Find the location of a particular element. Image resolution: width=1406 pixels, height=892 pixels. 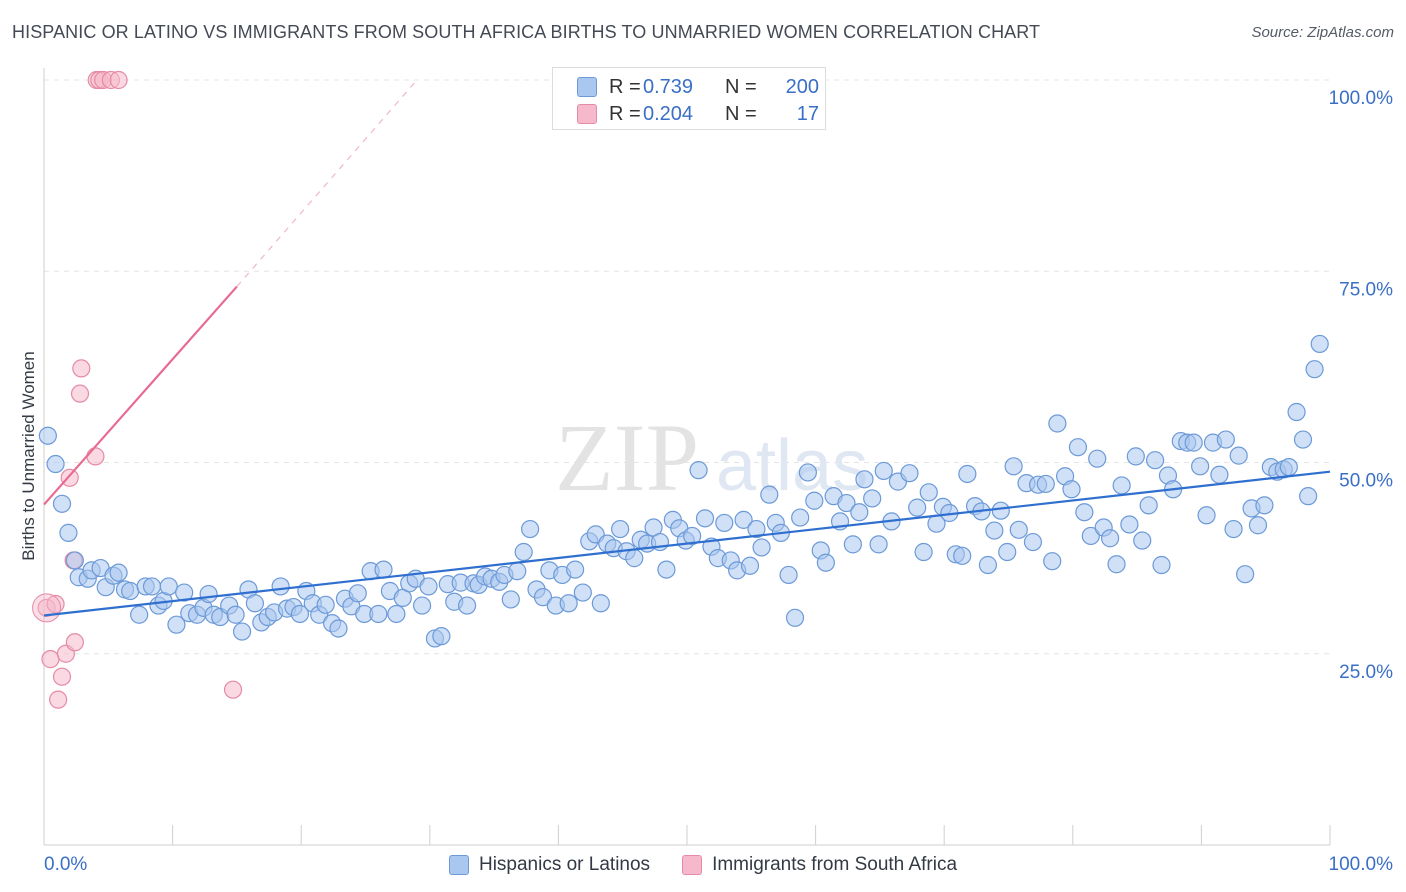

y-tick-label: 100.0% is located at coordinates (1361, 98).